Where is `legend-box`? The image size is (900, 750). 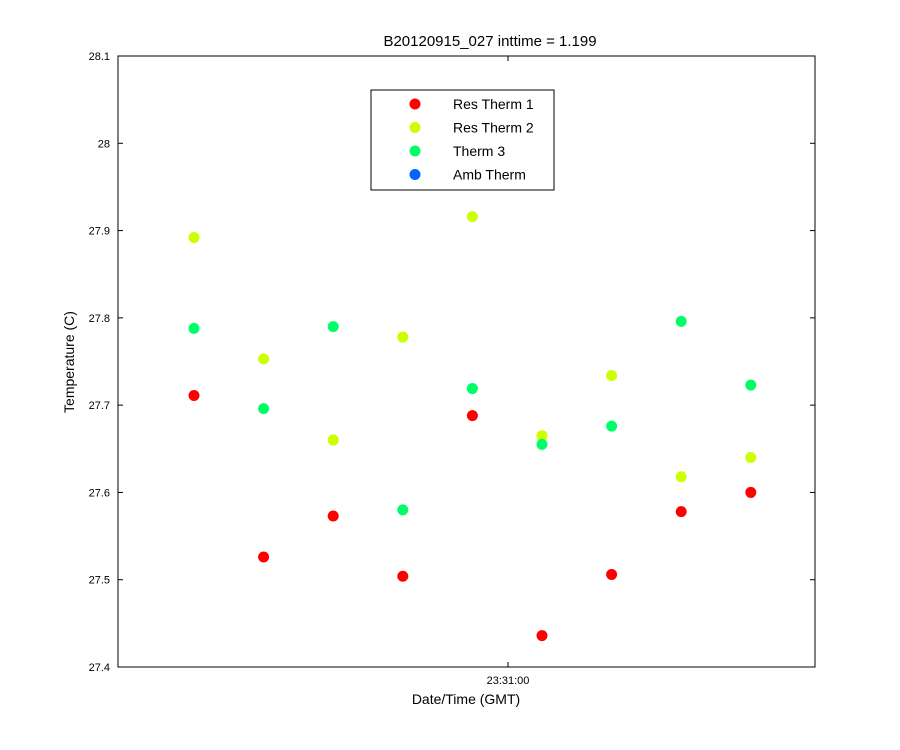 legend-box is located at coordinates (462, 140).